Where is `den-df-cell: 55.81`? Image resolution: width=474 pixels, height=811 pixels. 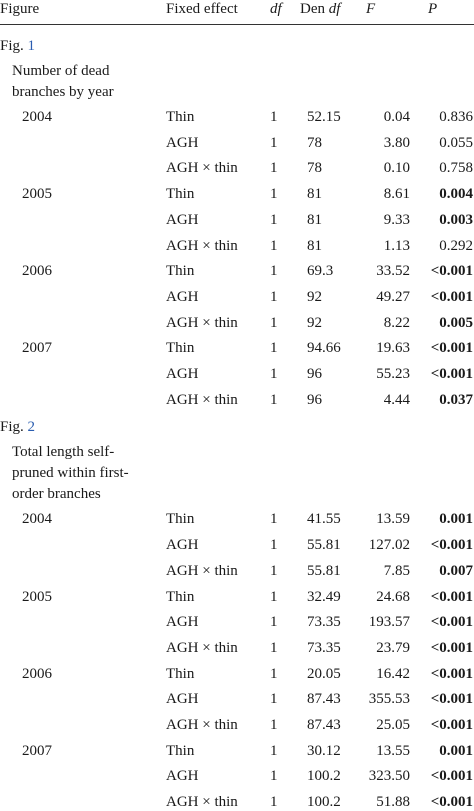
den-df-cell: 55.81 is located at coordinates (324, 570).